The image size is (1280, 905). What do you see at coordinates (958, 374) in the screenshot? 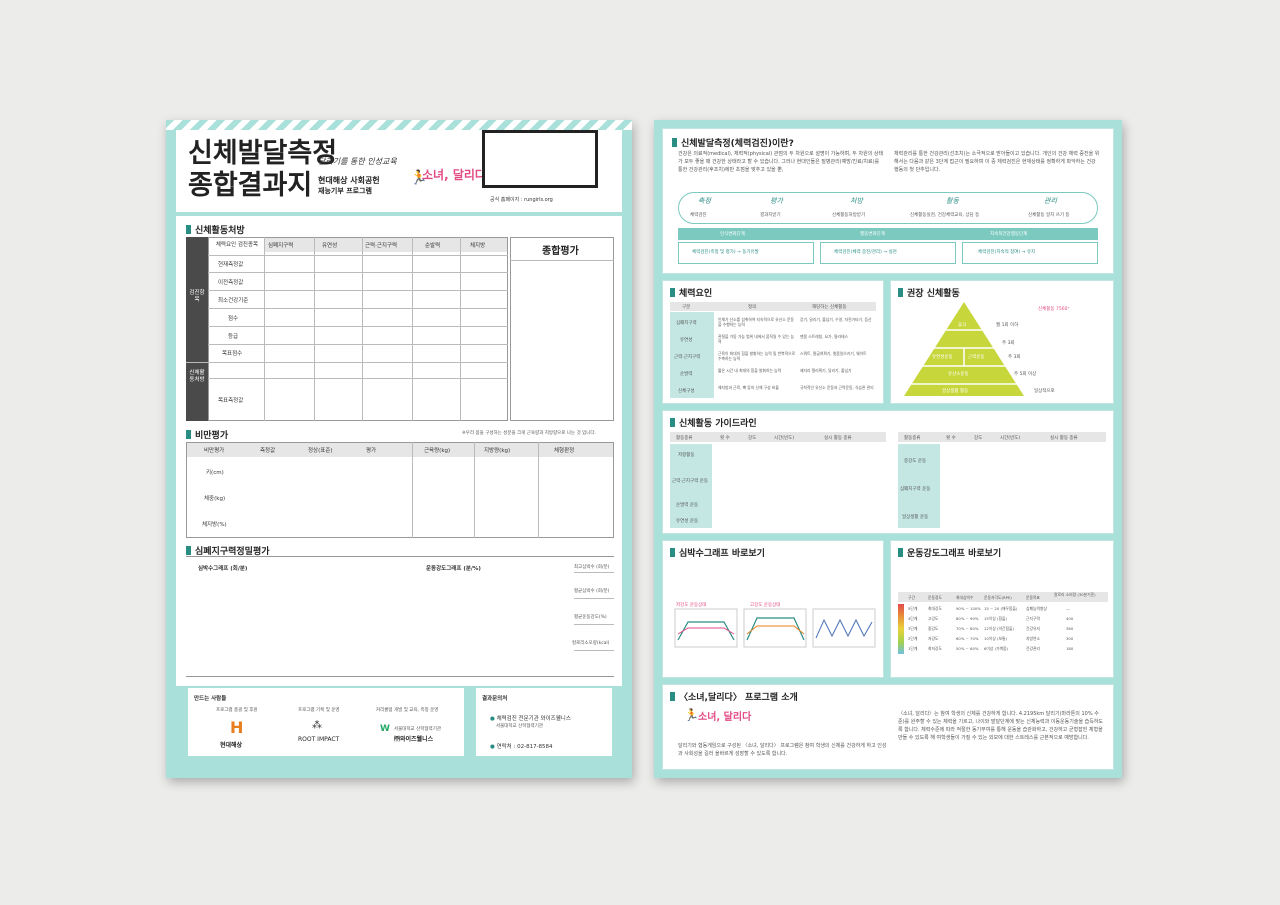
I see `pyramid-level-aerobic: 유산소운동` at bounding box center [958, 374].